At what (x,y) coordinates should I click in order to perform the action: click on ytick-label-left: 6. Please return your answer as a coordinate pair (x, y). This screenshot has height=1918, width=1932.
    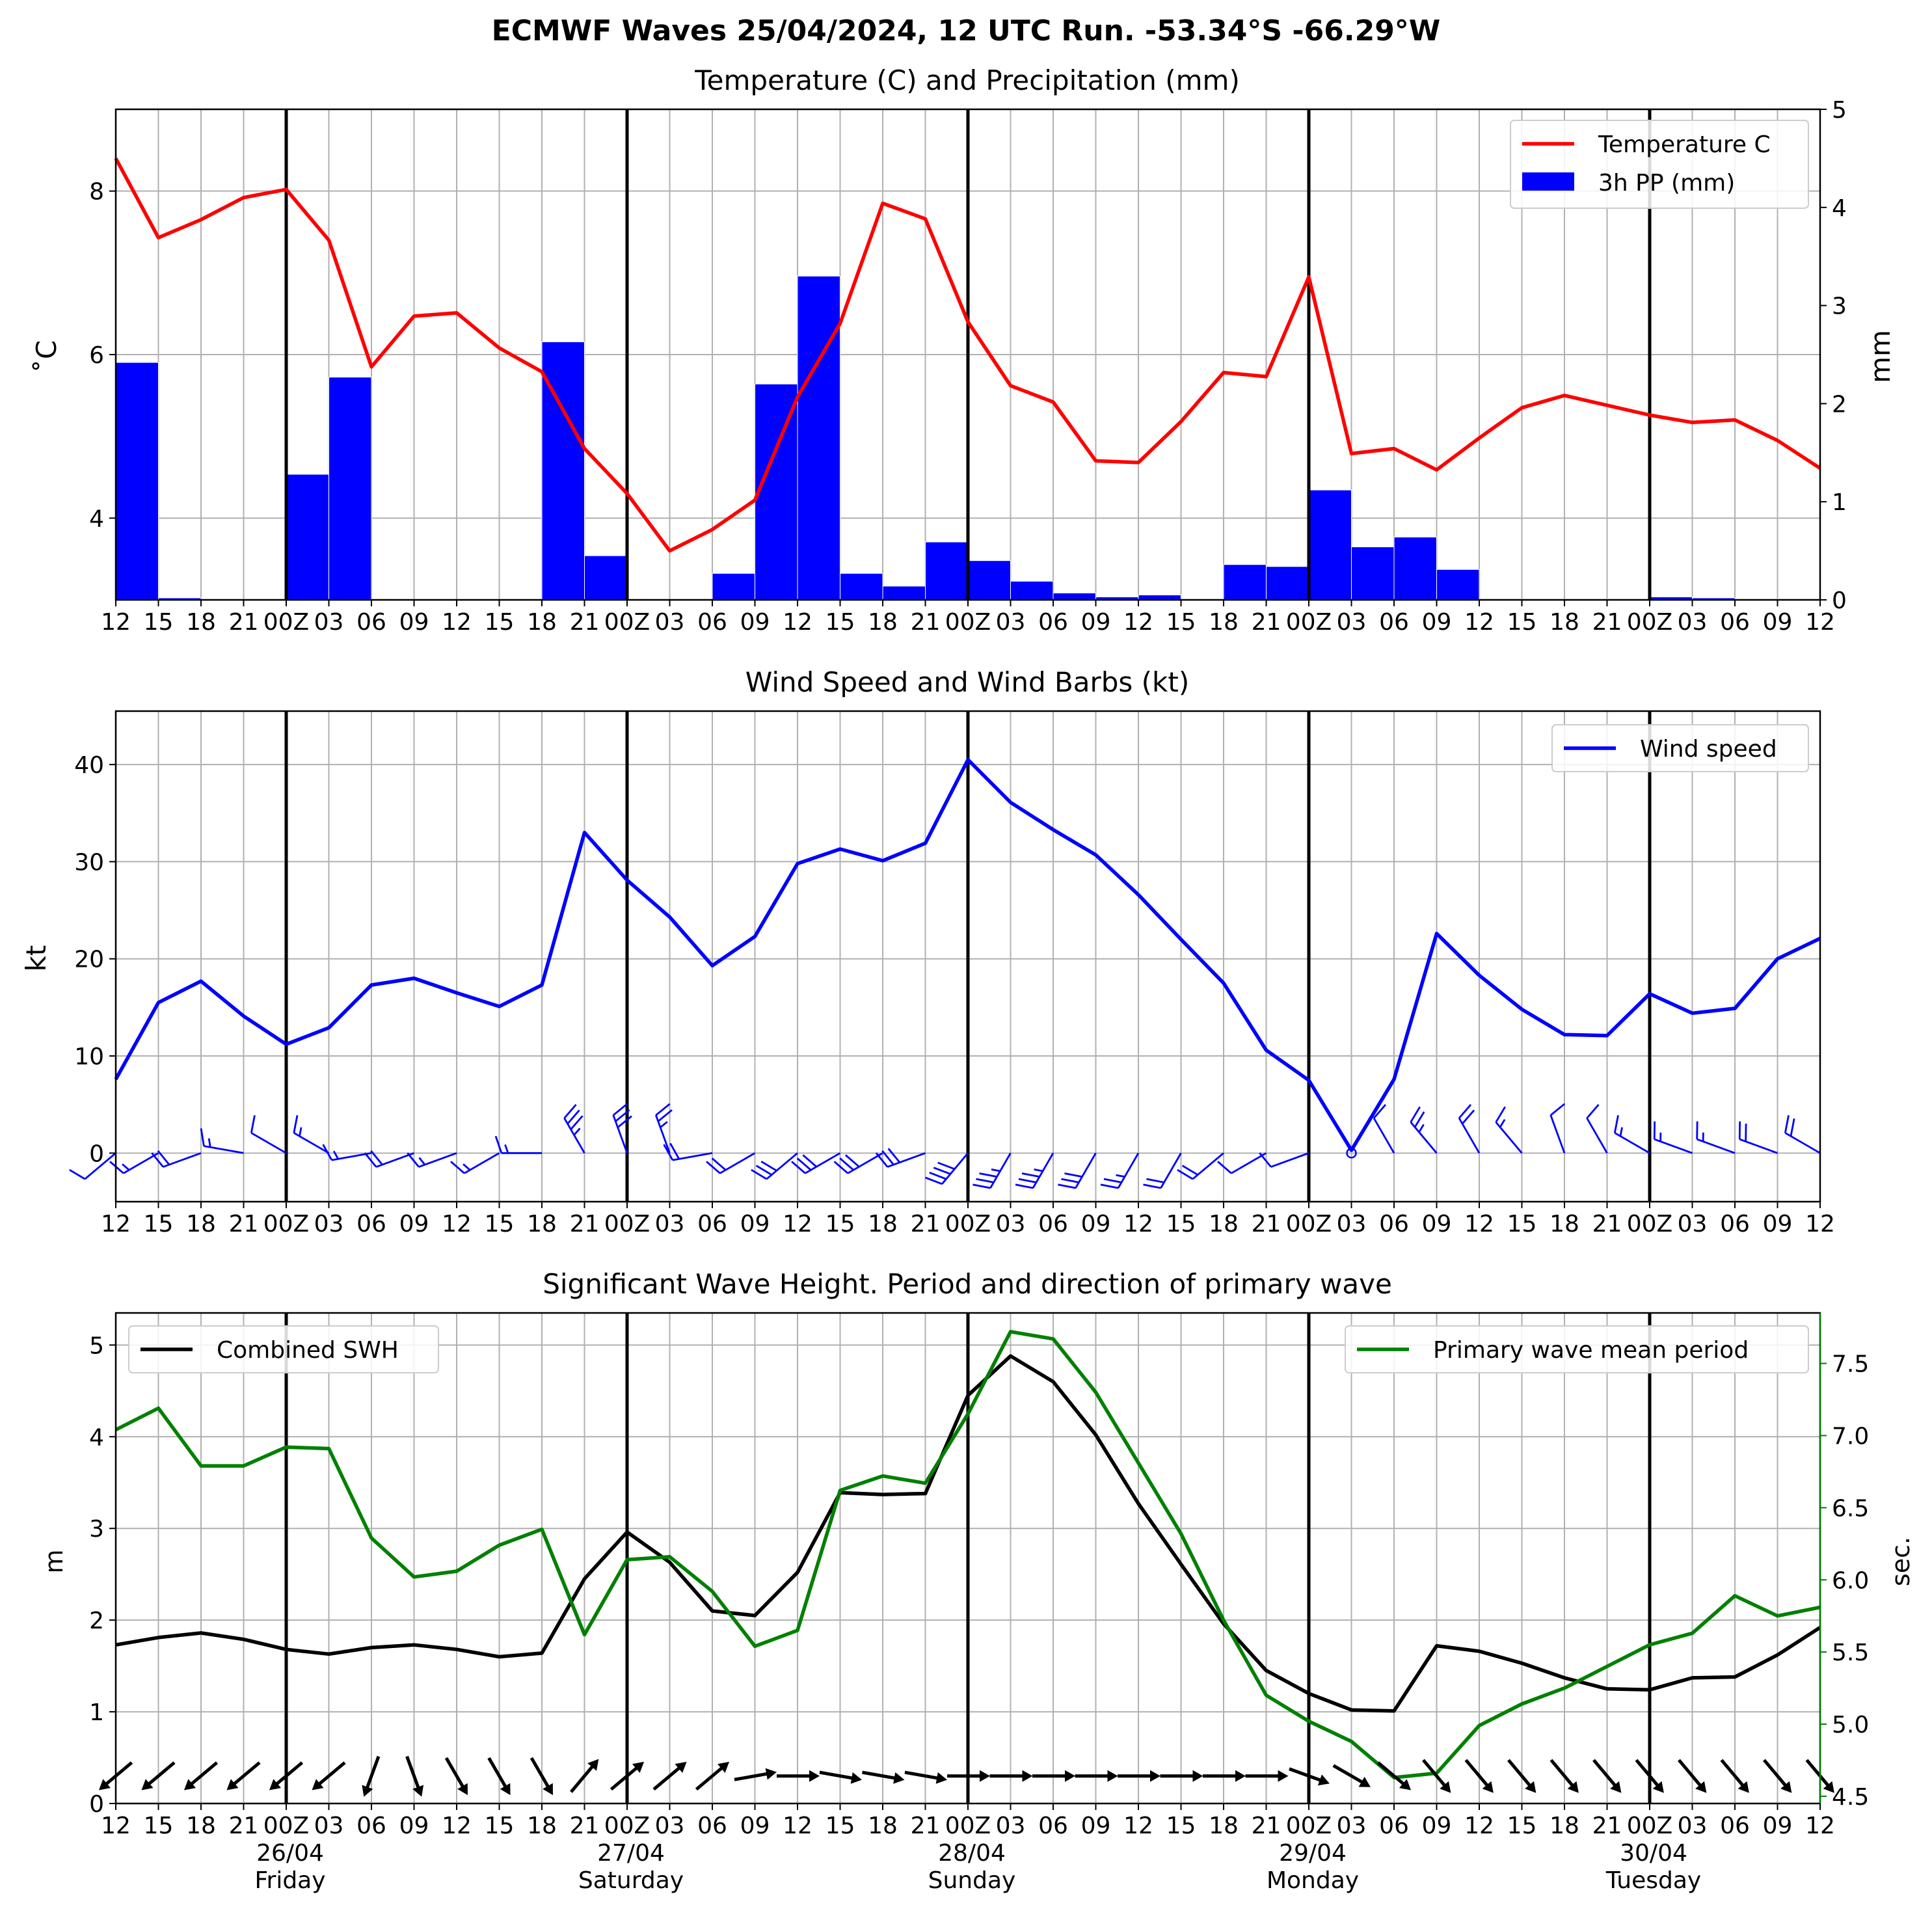
    Looking at the image, I should click on (97, 355).